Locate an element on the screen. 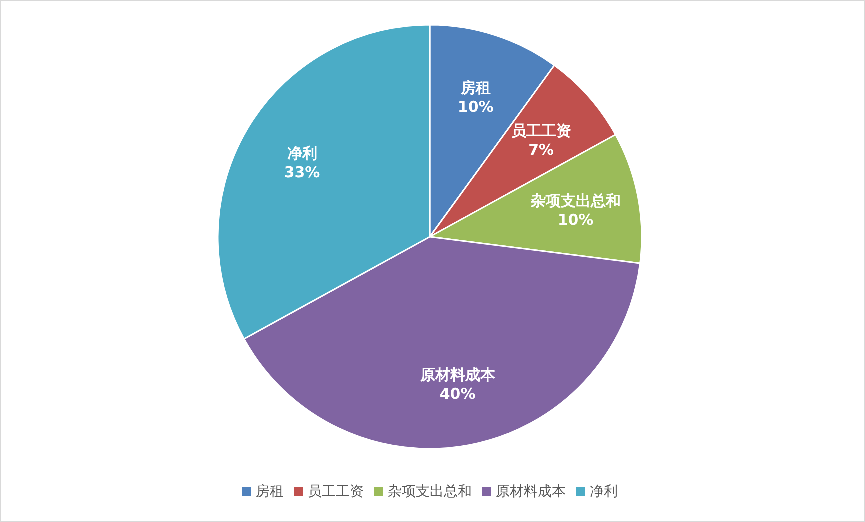 The height and width of the screenshot is (522, 865). data-label: 40% is located at coordinates (458, 393).